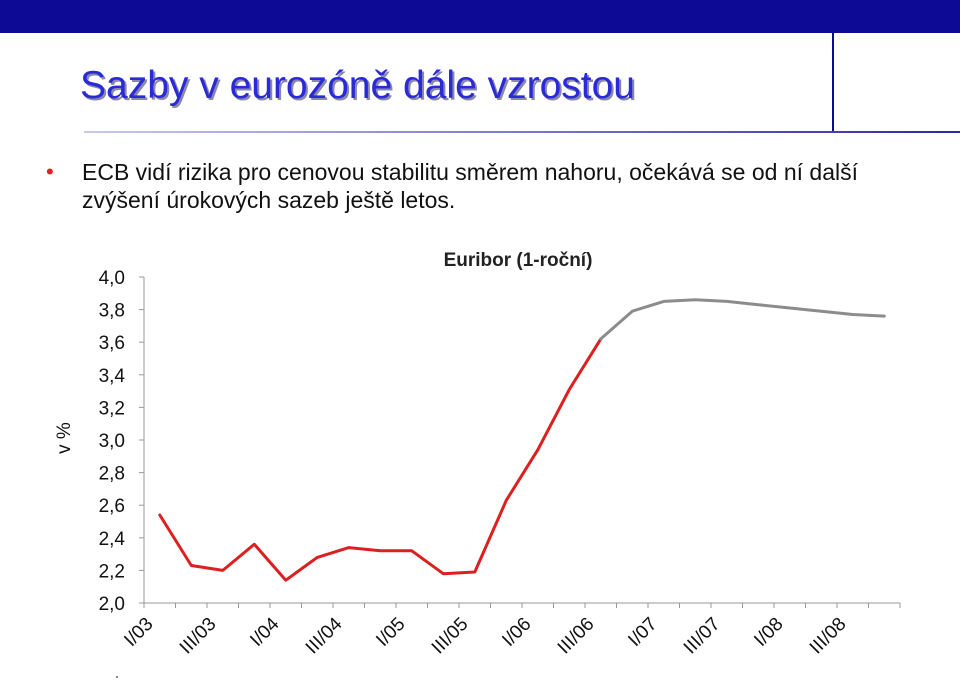 The width and height of the screenshot is (960, 681). Describe the element at coordinates (198, 636) in the screenshot. I see `x-tick-label: III/03` at that location.